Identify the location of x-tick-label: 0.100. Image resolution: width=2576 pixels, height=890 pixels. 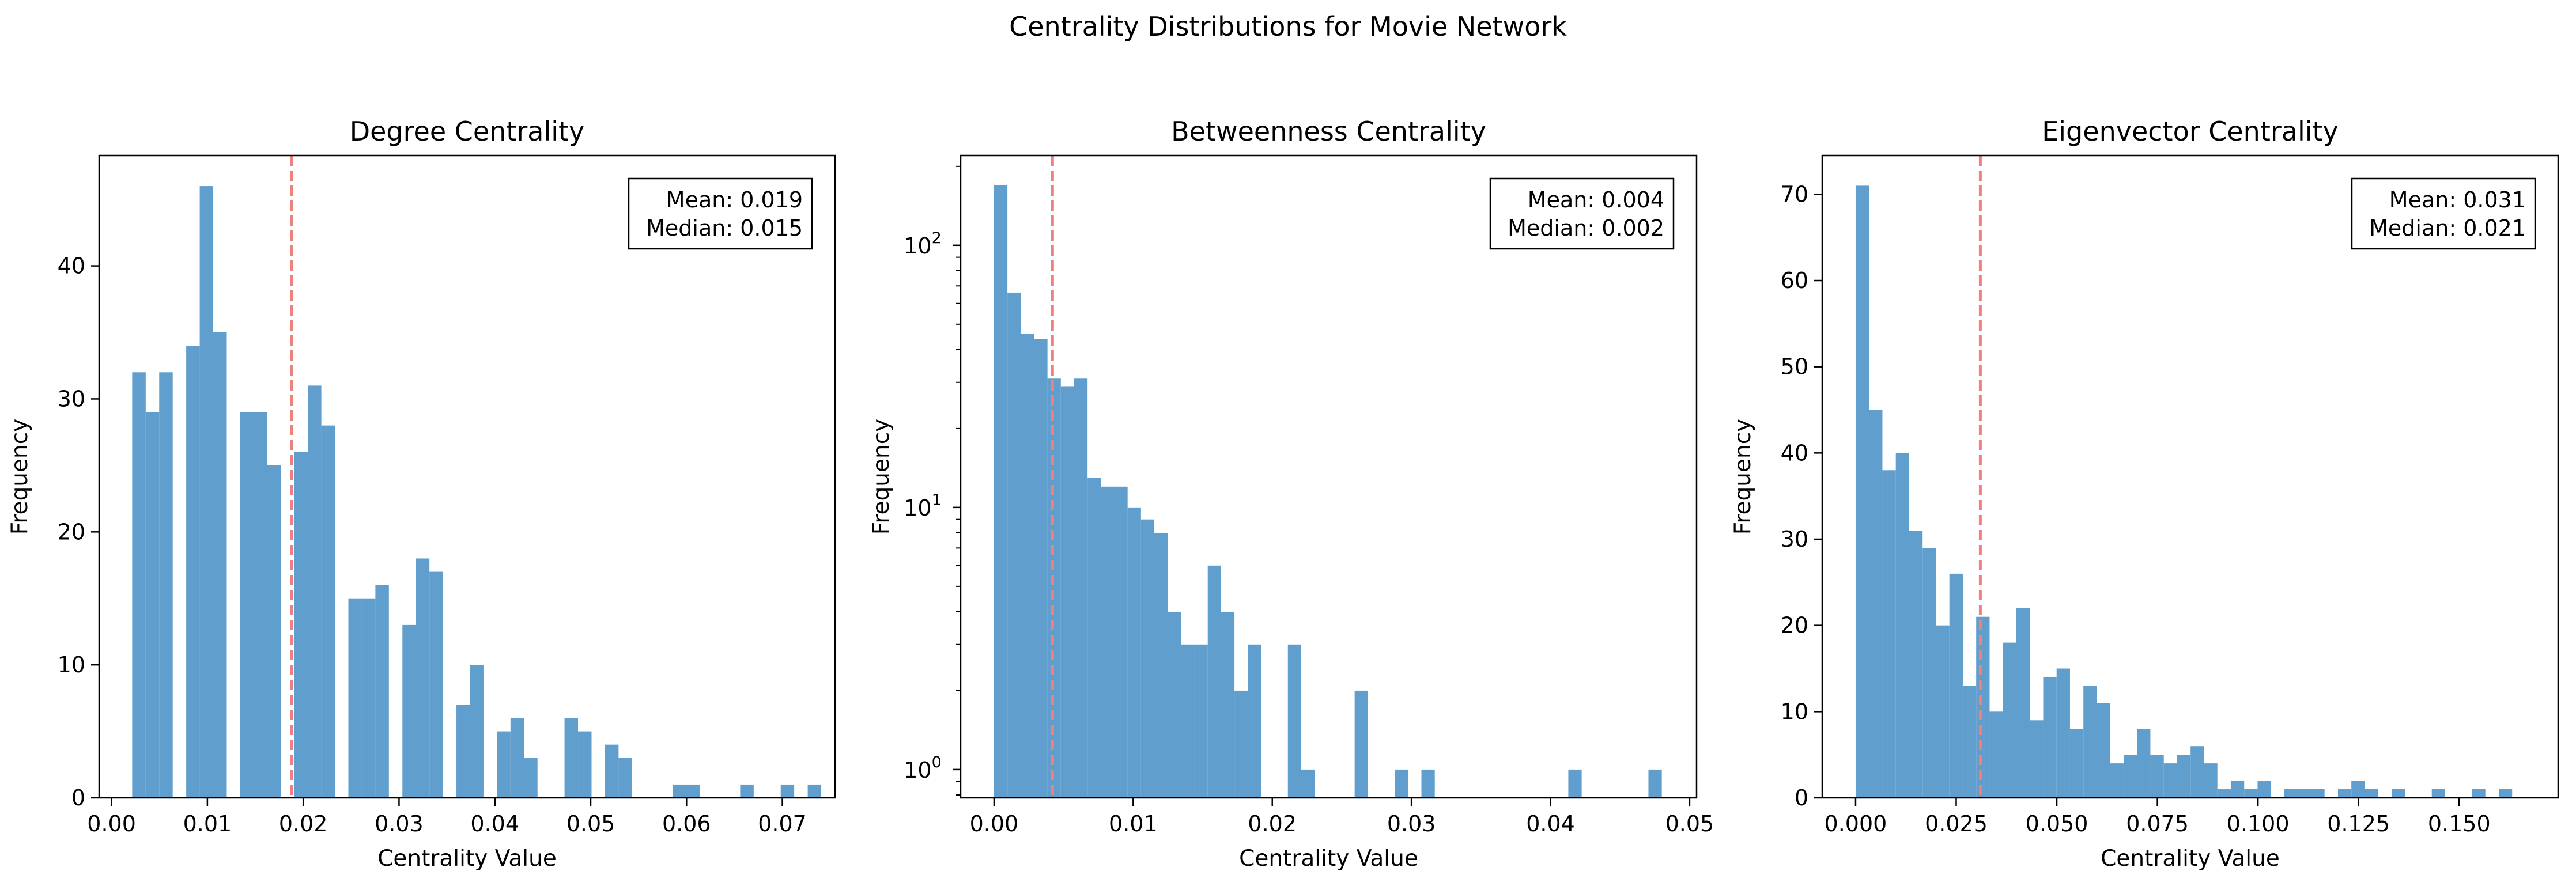
(2258, 823).